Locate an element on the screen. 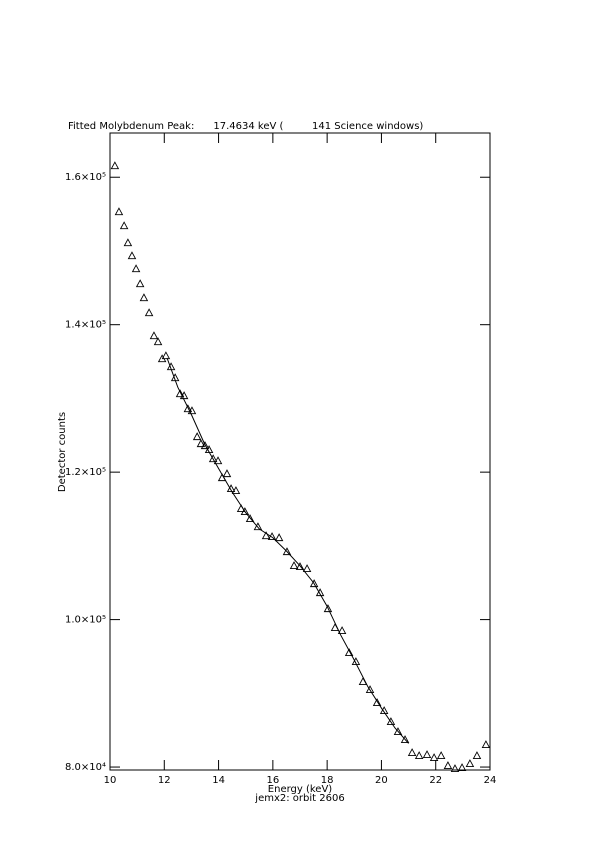 The height and width of the screenshot is (842, 595). y-tick-label: 1.6×10⁵ is located at coordinates (85, 177).